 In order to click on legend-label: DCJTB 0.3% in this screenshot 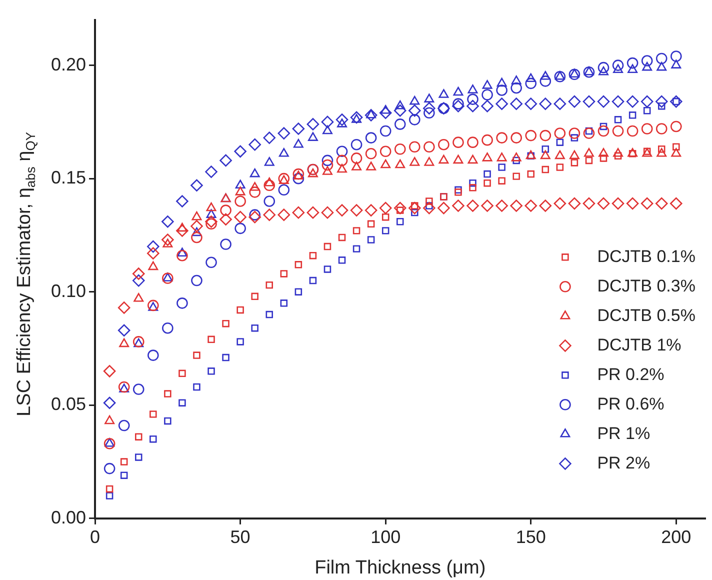, I will do `click(646, 286)`.